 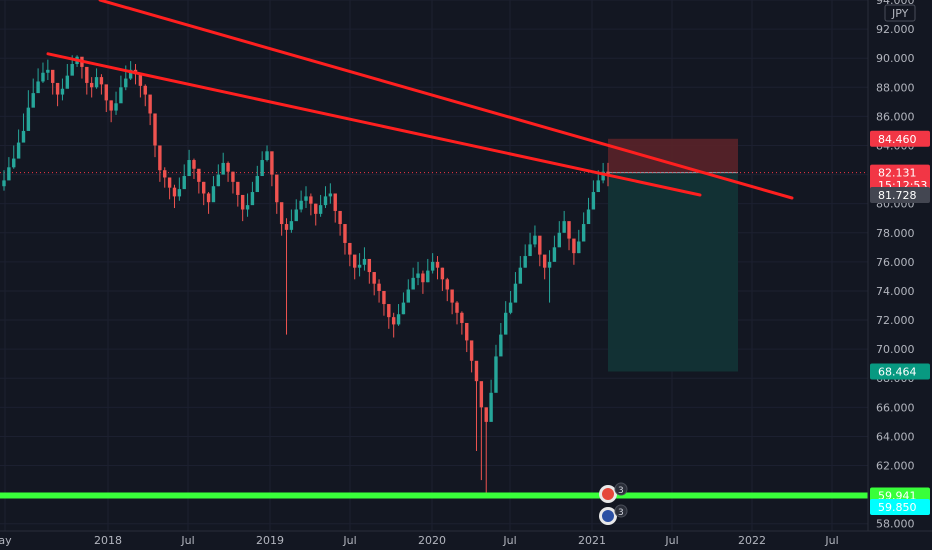 I want to click on x-tick-label: 2020, so click(x=432, y=540).